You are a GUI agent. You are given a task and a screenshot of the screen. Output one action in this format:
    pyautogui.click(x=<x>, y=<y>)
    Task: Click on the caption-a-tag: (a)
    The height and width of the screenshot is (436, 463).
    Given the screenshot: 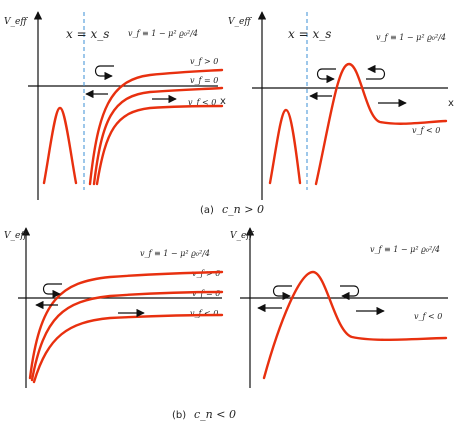 What is the action you would take?
    pyautogui.click(x=207, y=210)
    